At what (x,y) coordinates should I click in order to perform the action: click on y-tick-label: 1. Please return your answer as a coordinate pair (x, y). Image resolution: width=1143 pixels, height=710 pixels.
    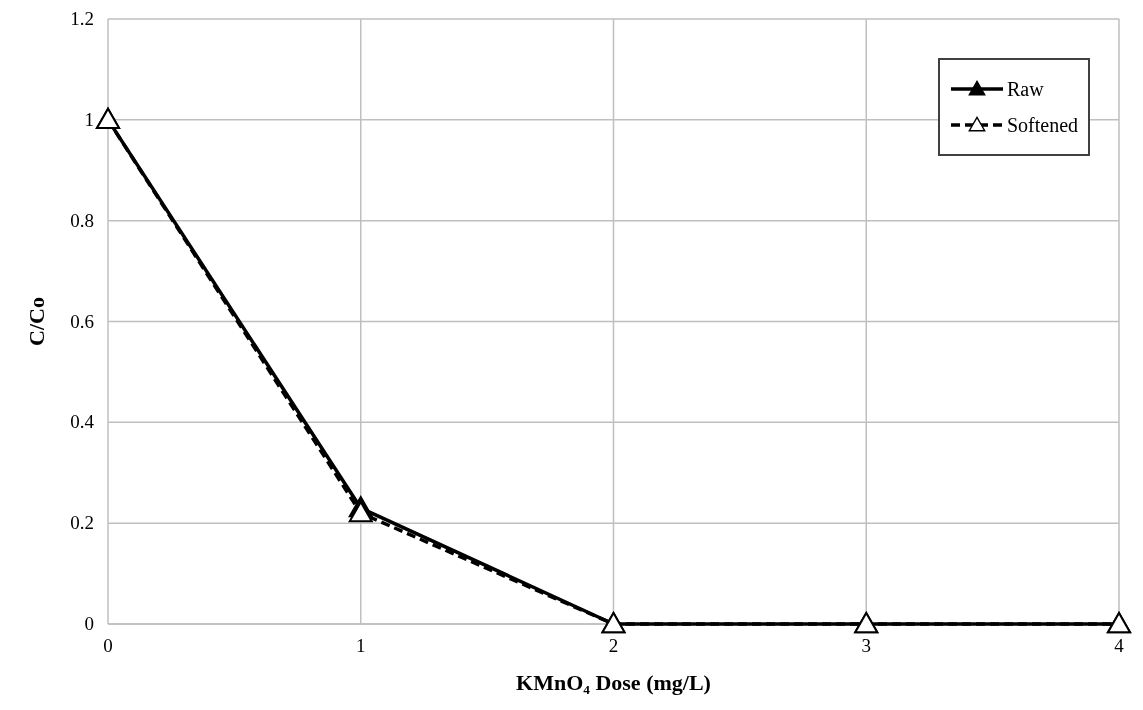
    Looking at the image, I should click on (89, 119).